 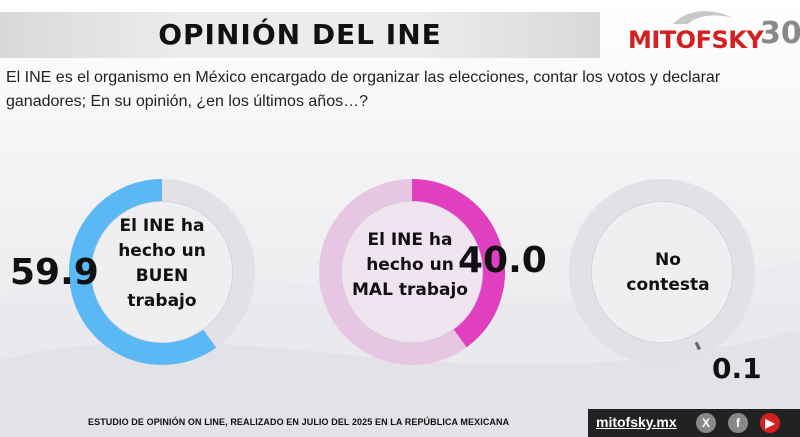 I want to click on logo-text: MITOFSKY, so click(x=696, y=40).